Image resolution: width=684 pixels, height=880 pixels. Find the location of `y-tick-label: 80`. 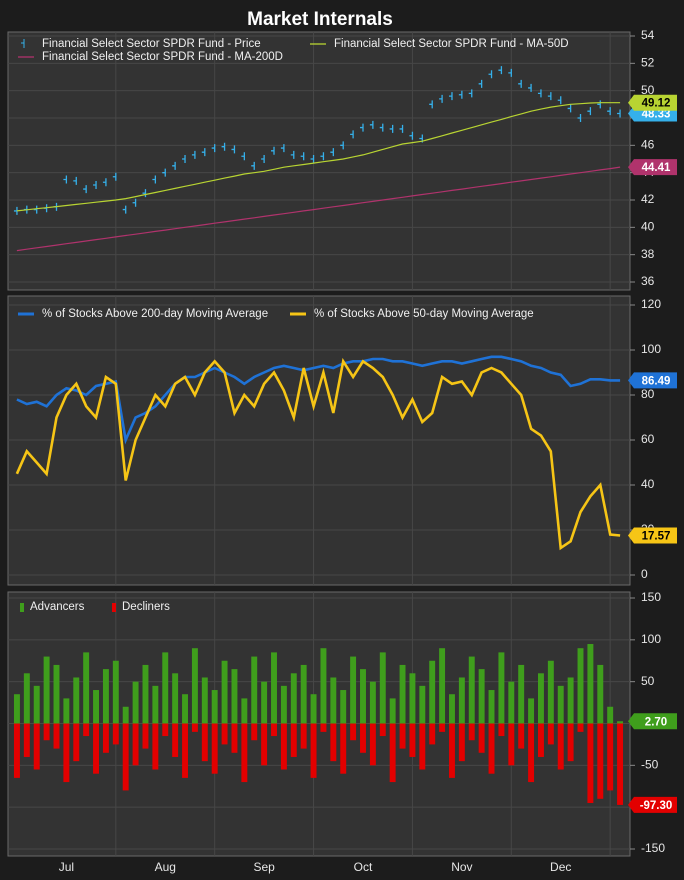

y-tick-label: 80 is located at coordinates (648, 394).